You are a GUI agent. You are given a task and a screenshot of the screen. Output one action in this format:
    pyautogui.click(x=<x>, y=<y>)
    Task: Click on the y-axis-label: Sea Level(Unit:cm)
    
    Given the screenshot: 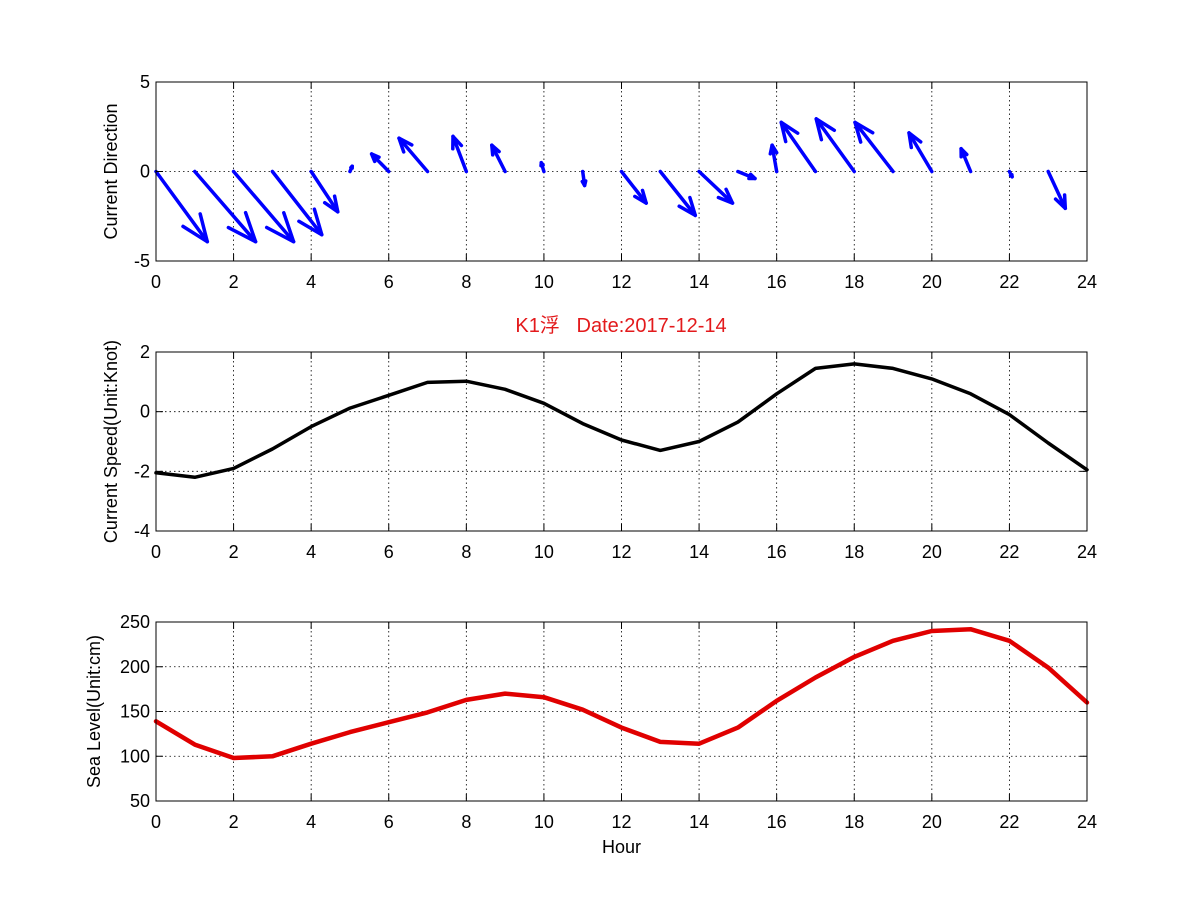 What is the action you would take?
    pyautogui.click(x=94, y=711)
    